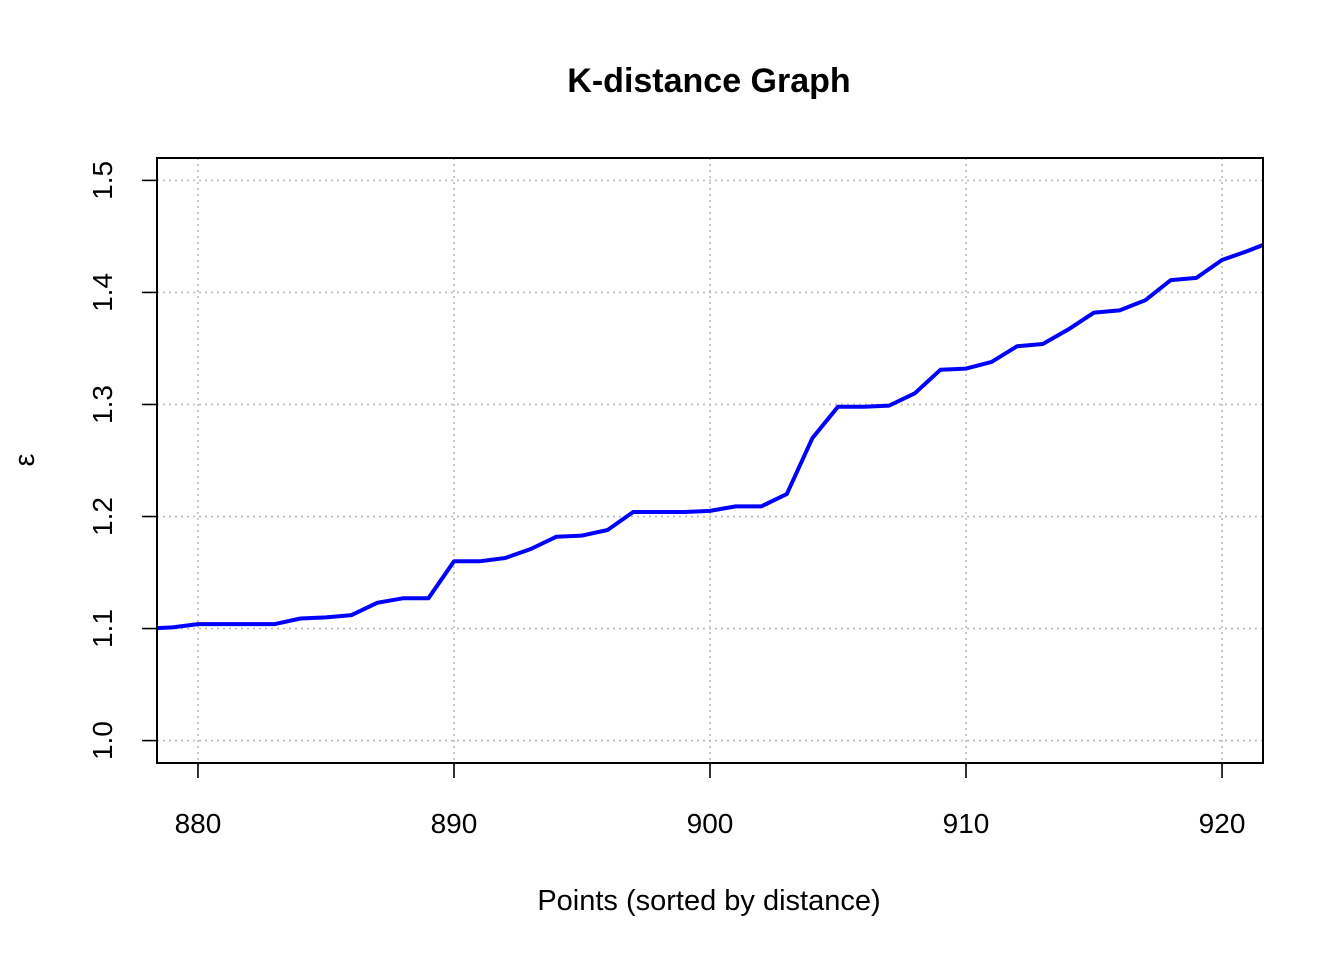  What do you see at coordinates (966, 823) in the screenshot?
I see `x-tick-label: 910` at bounding box center [966, 823].